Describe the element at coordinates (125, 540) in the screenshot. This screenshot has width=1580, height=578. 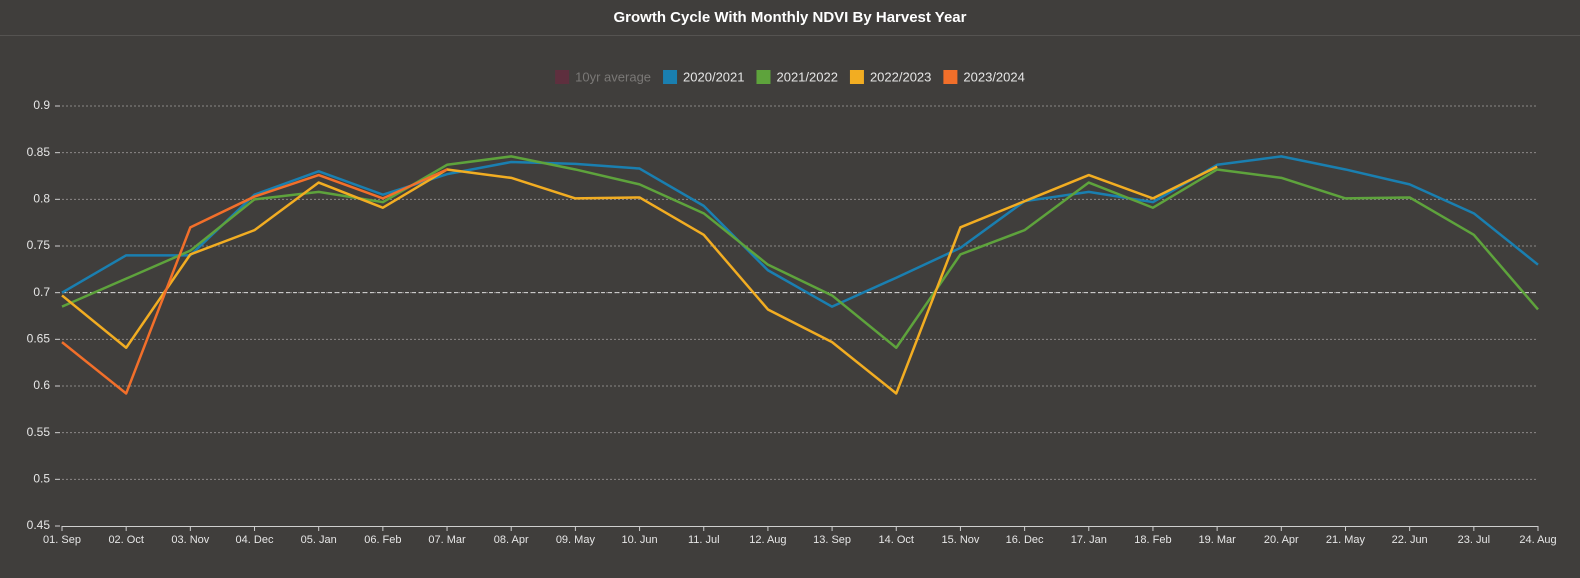
I see `x-tick-label: 02. Oct` at that location.